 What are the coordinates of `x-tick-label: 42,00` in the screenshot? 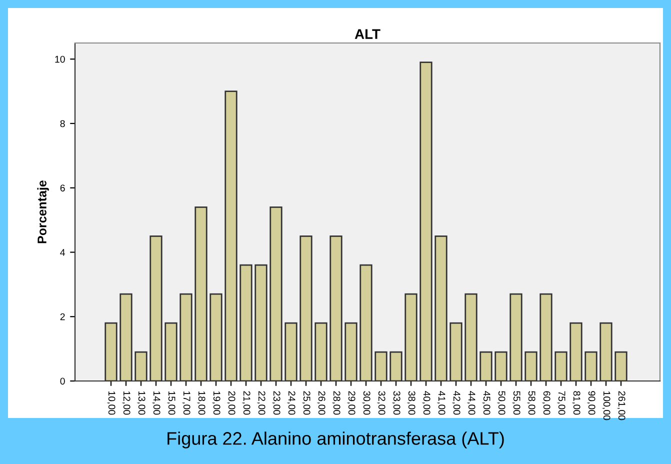 It's located at (456, 402).